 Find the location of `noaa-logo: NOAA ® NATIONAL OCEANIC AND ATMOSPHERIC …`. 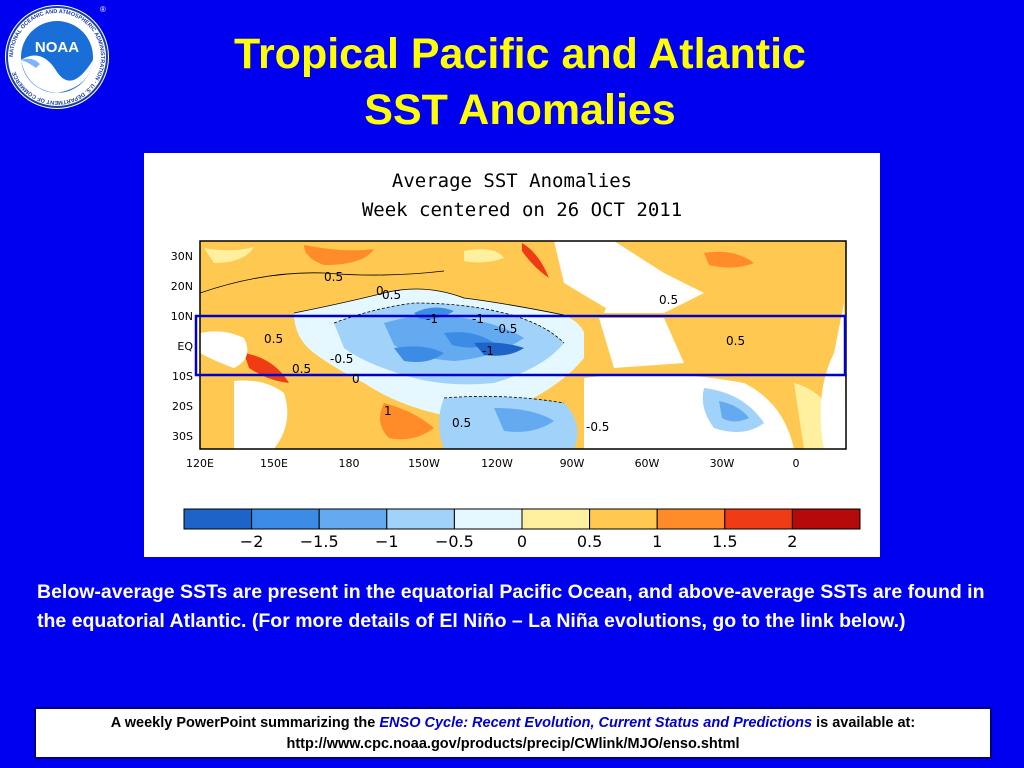

noaa-logo: NOAA ® NATIONAL OCEANIC AND ATMOSPHERIC … is located at coordinates (57, 57).